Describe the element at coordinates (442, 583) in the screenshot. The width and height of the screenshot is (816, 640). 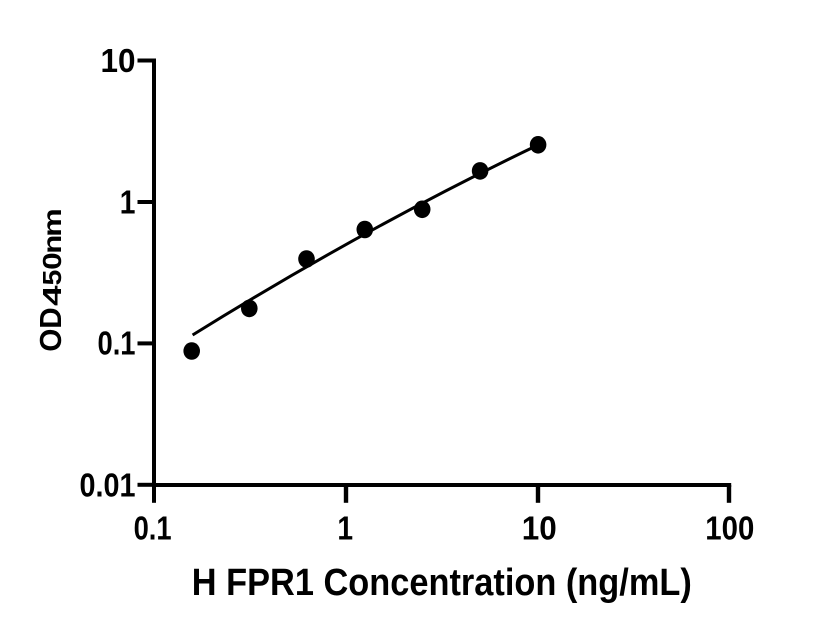
I see `svg-text: H FPR1 Concentration (ng/mL)` at that location.